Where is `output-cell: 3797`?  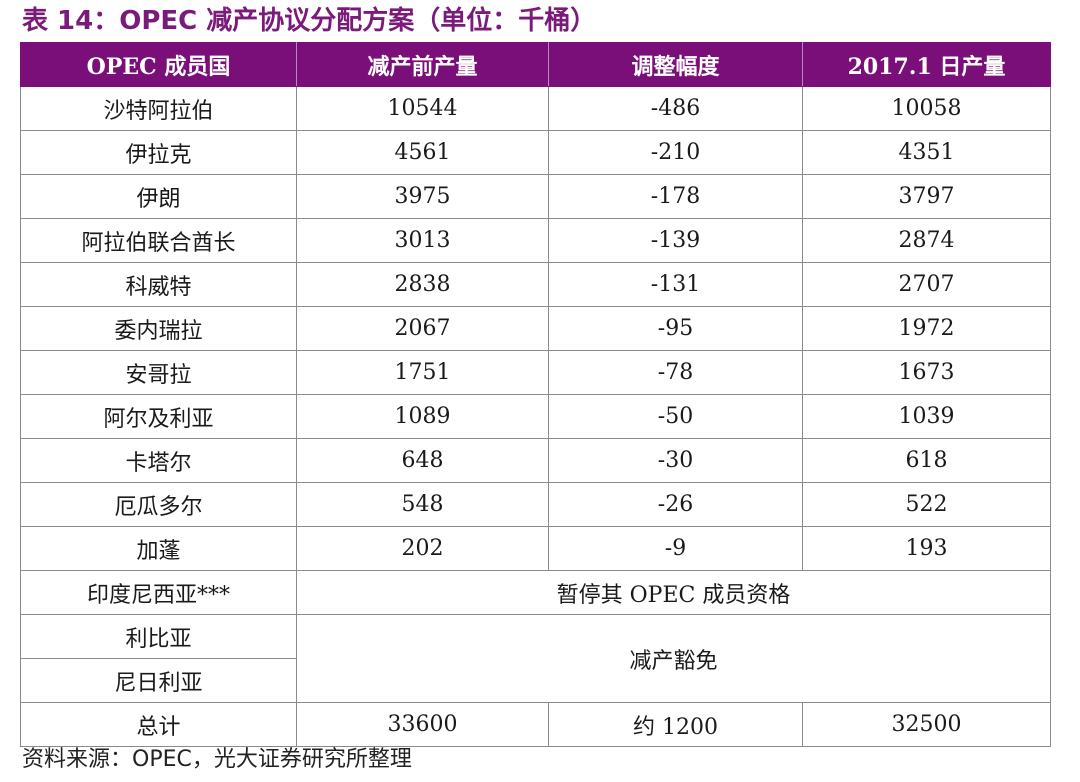 output-cell: 3797 is located at coordinates (926, 196).